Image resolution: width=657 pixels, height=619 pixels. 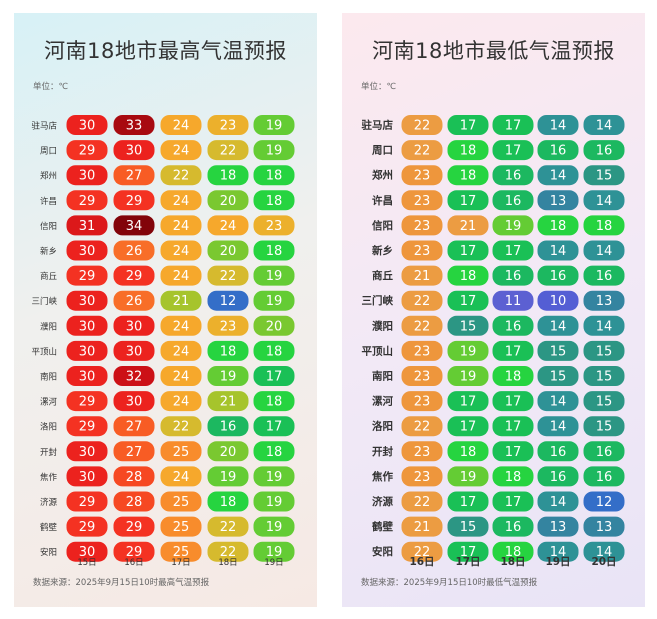 I want to click on temp-cell: 26, so click(x=134, y=250).